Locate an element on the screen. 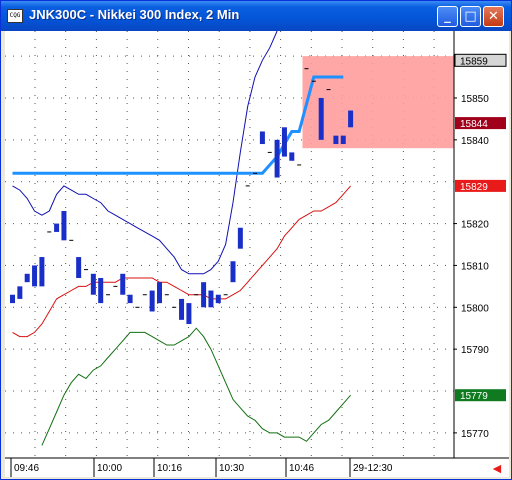  price-tick-label: 15810 is located at coordinates (475, 266).